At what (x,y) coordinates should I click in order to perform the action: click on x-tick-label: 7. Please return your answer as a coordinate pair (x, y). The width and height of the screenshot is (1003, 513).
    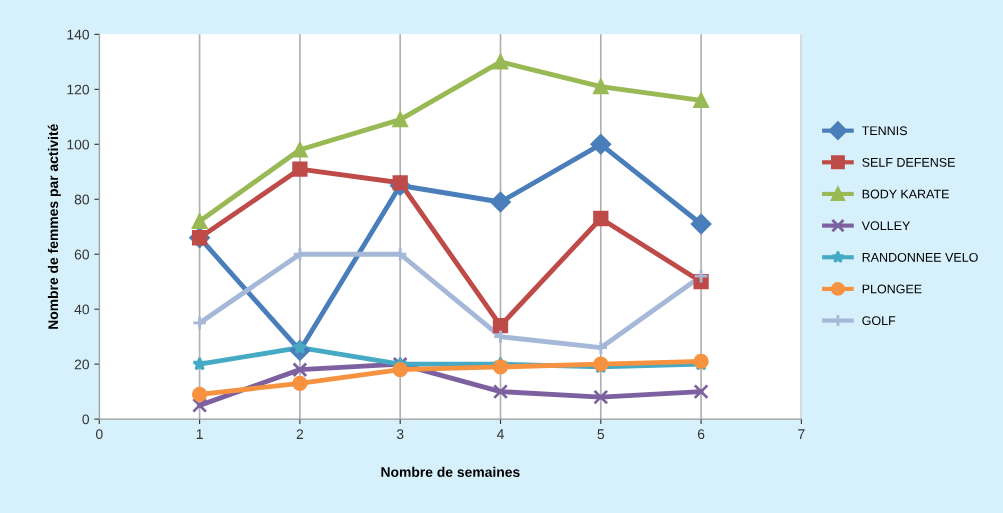
    Looking at the image, I should click on (801, 434).